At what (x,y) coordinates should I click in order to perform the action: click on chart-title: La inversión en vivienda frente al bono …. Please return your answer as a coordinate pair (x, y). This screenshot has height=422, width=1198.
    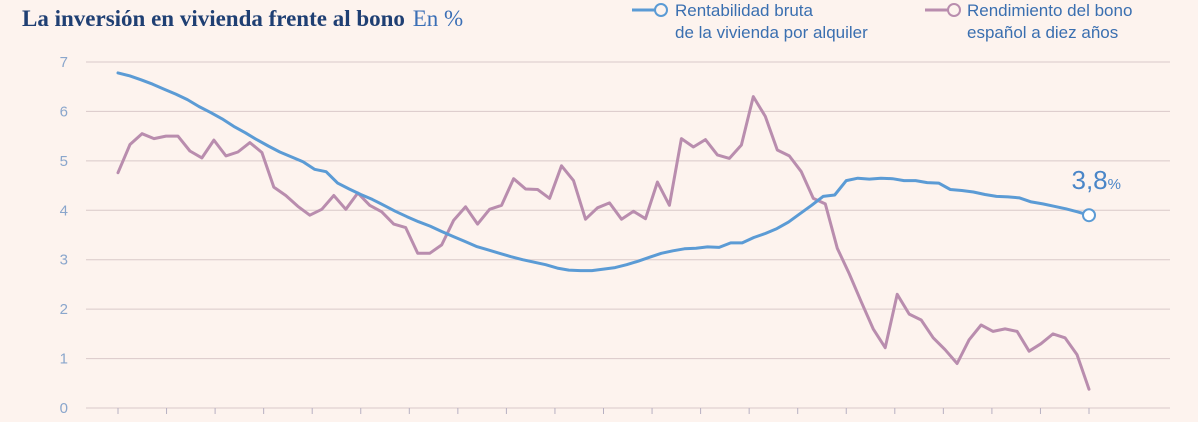
    Looking at the image, I should click on (242, 19).